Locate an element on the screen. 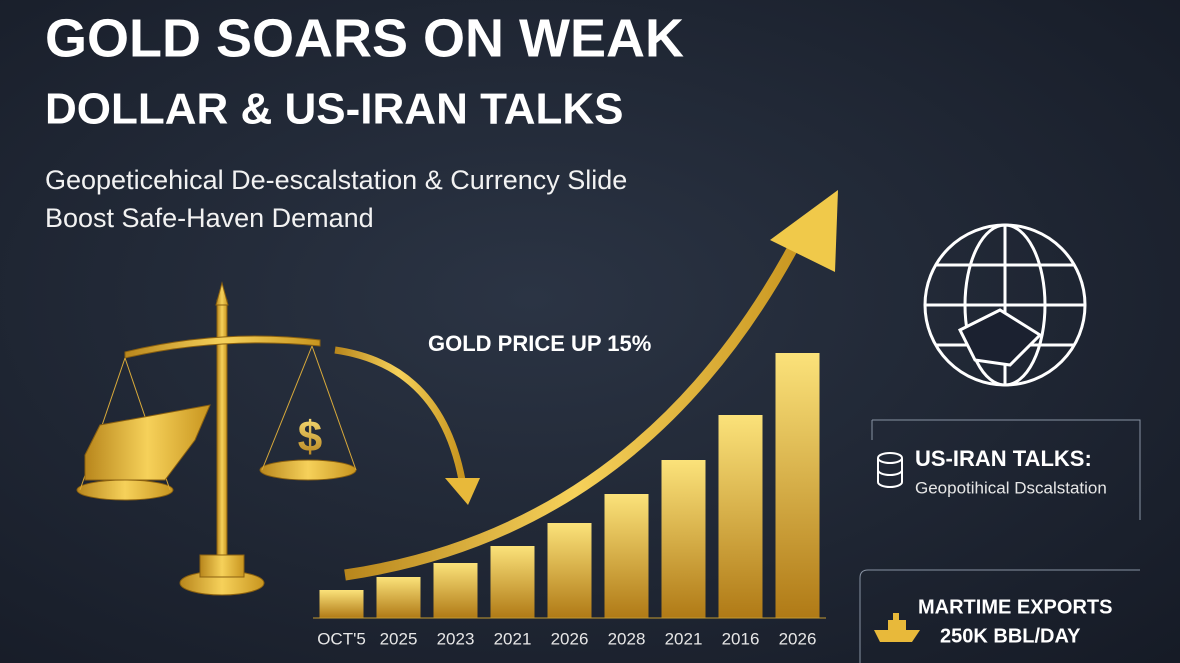 The width and height of the screenshot is (1180, 663). panel-text: Geopotihical Dscalstation is located at coordinates (1011, 487).